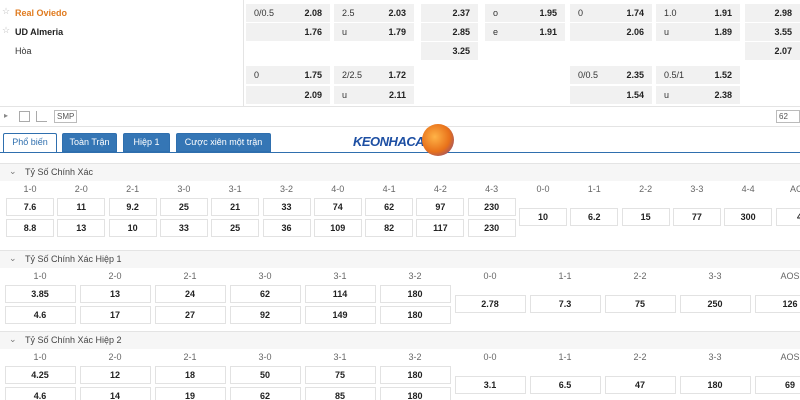 The width and height of the screenshot is (800, 400). I want to click on odds: 2.09, so click(313, 95).